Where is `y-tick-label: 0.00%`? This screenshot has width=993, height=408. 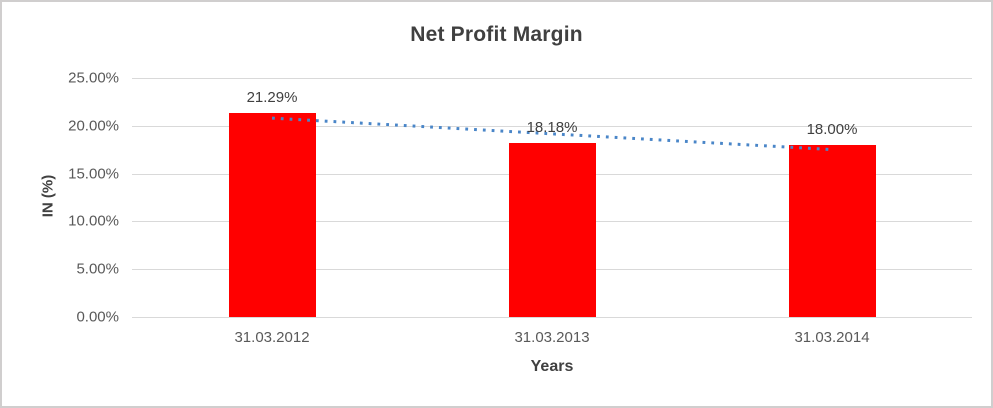
y-tick-label: 0.00% is located at coordinates (97, 317).